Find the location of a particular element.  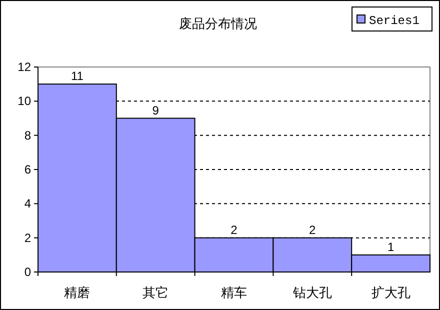

y-tick-label: 10 is located at coordinates (25, 101).